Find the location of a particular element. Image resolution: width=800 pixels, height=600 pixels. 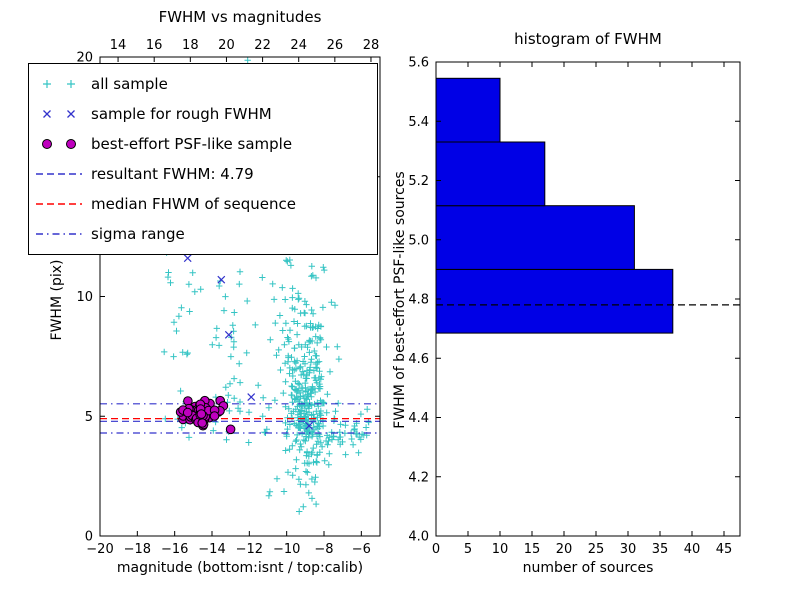

legend-item-3: resultant FWHM: 4.79 is located at coordinates (203, 174).